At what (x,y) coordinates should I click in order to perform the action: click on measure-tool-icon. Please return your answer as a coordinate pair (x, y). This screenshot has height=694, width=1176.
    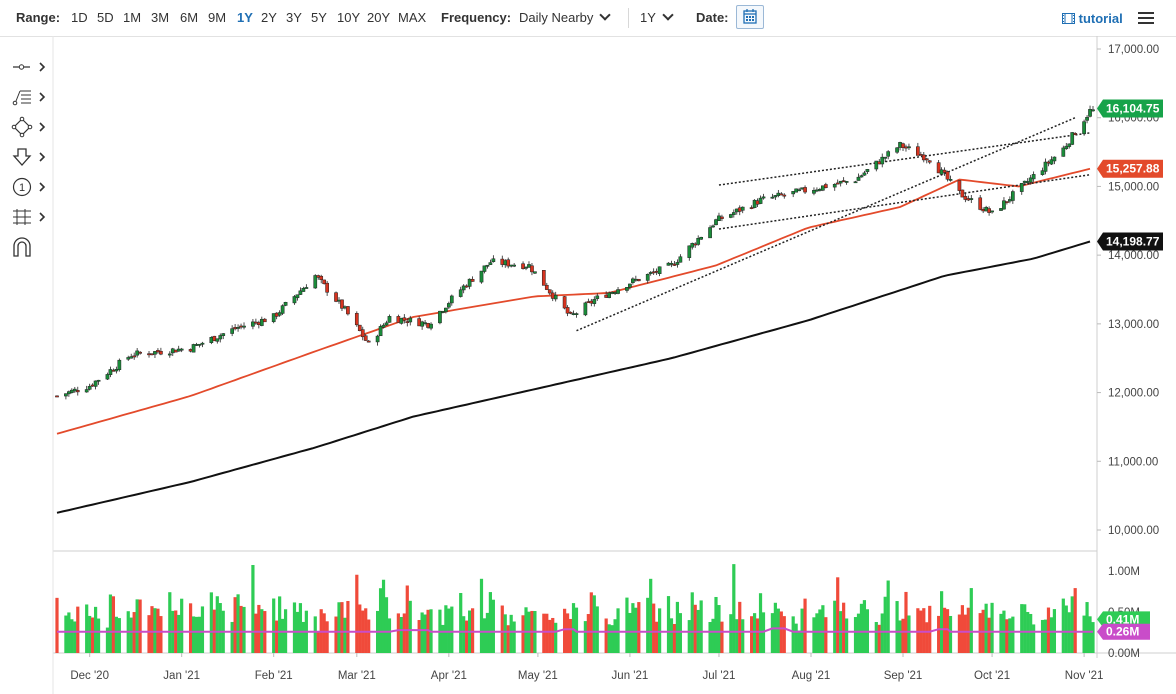
    Looking at the image, I should click on (30, 217).